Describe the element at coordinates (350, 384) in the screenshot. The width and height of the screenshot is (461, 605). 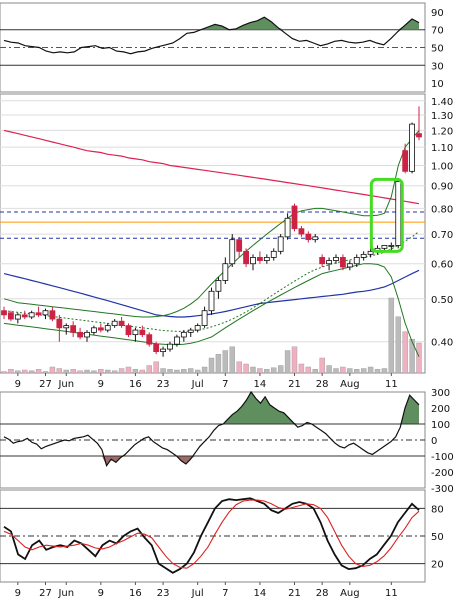
I see `price-x-tick-label: Aug` at that location.